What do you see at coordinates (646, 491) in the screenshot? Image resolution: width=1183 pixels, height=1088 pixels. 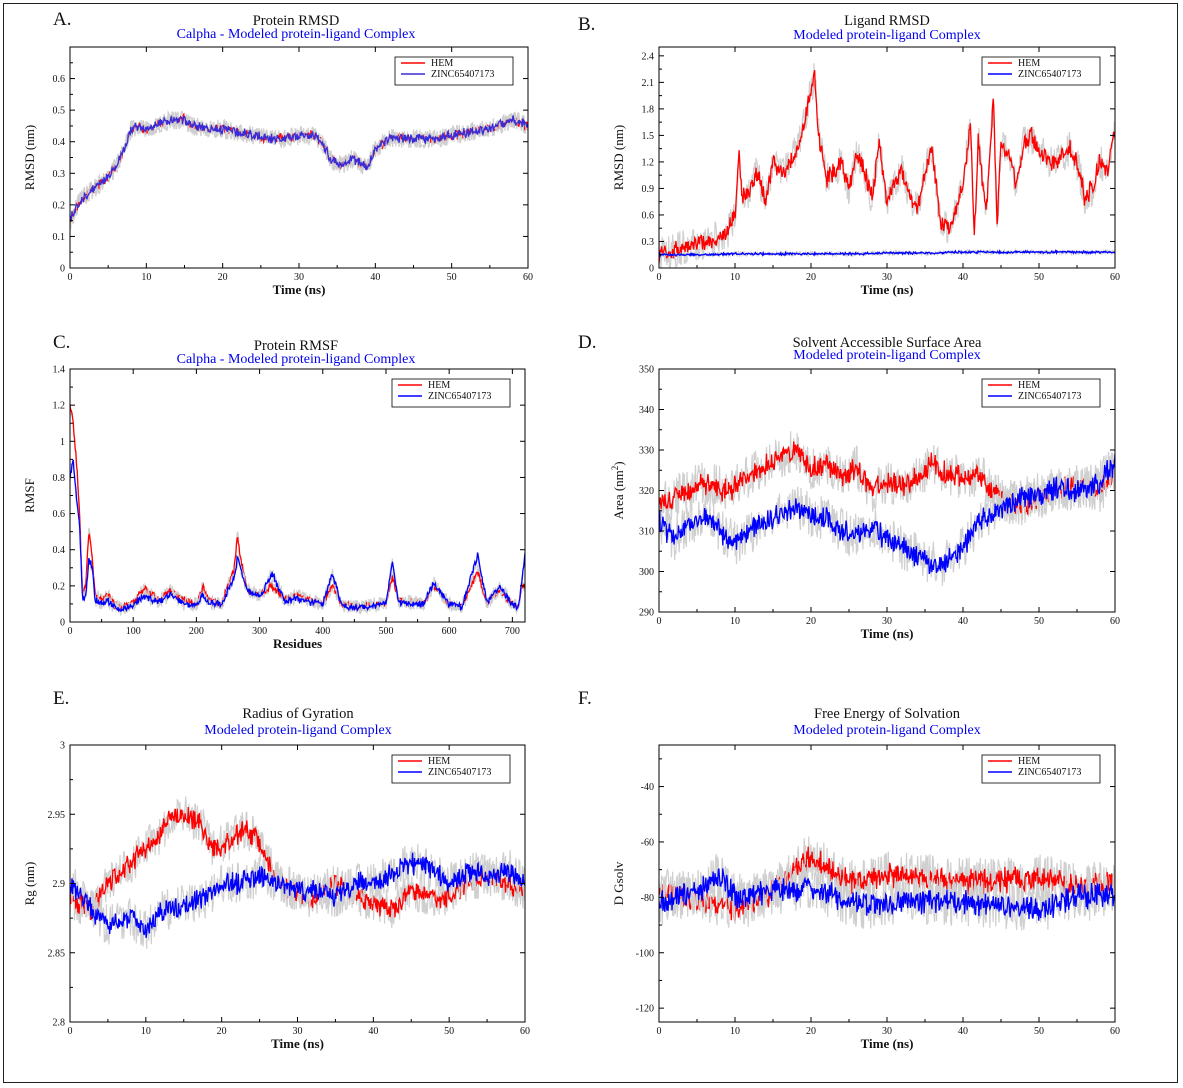 I see `y-tick-label: 320` at bounding box center [646, 491].